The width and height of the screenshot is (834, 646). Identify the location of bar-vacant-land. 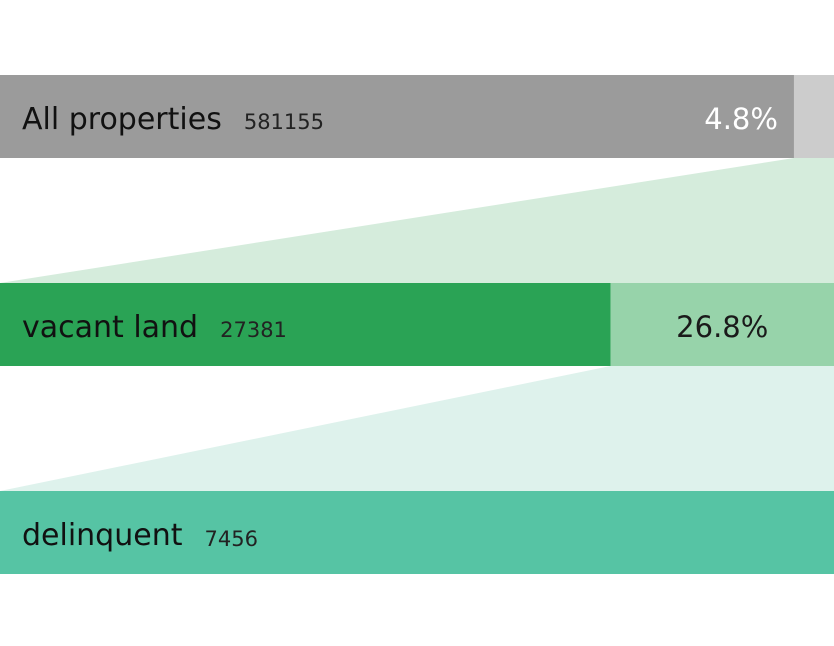
(305, 324).